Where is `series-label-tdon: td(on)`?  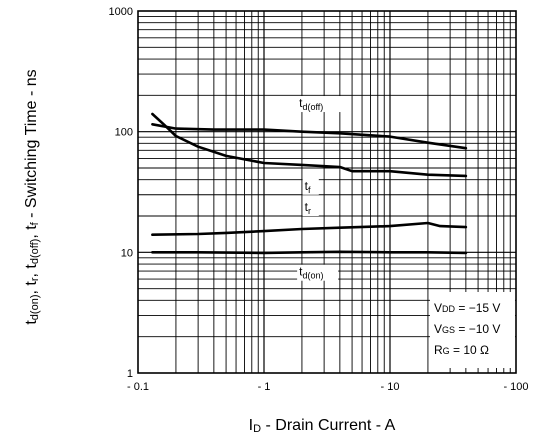 series-label-tdon: td(on) is located at coordinates (318, 272).